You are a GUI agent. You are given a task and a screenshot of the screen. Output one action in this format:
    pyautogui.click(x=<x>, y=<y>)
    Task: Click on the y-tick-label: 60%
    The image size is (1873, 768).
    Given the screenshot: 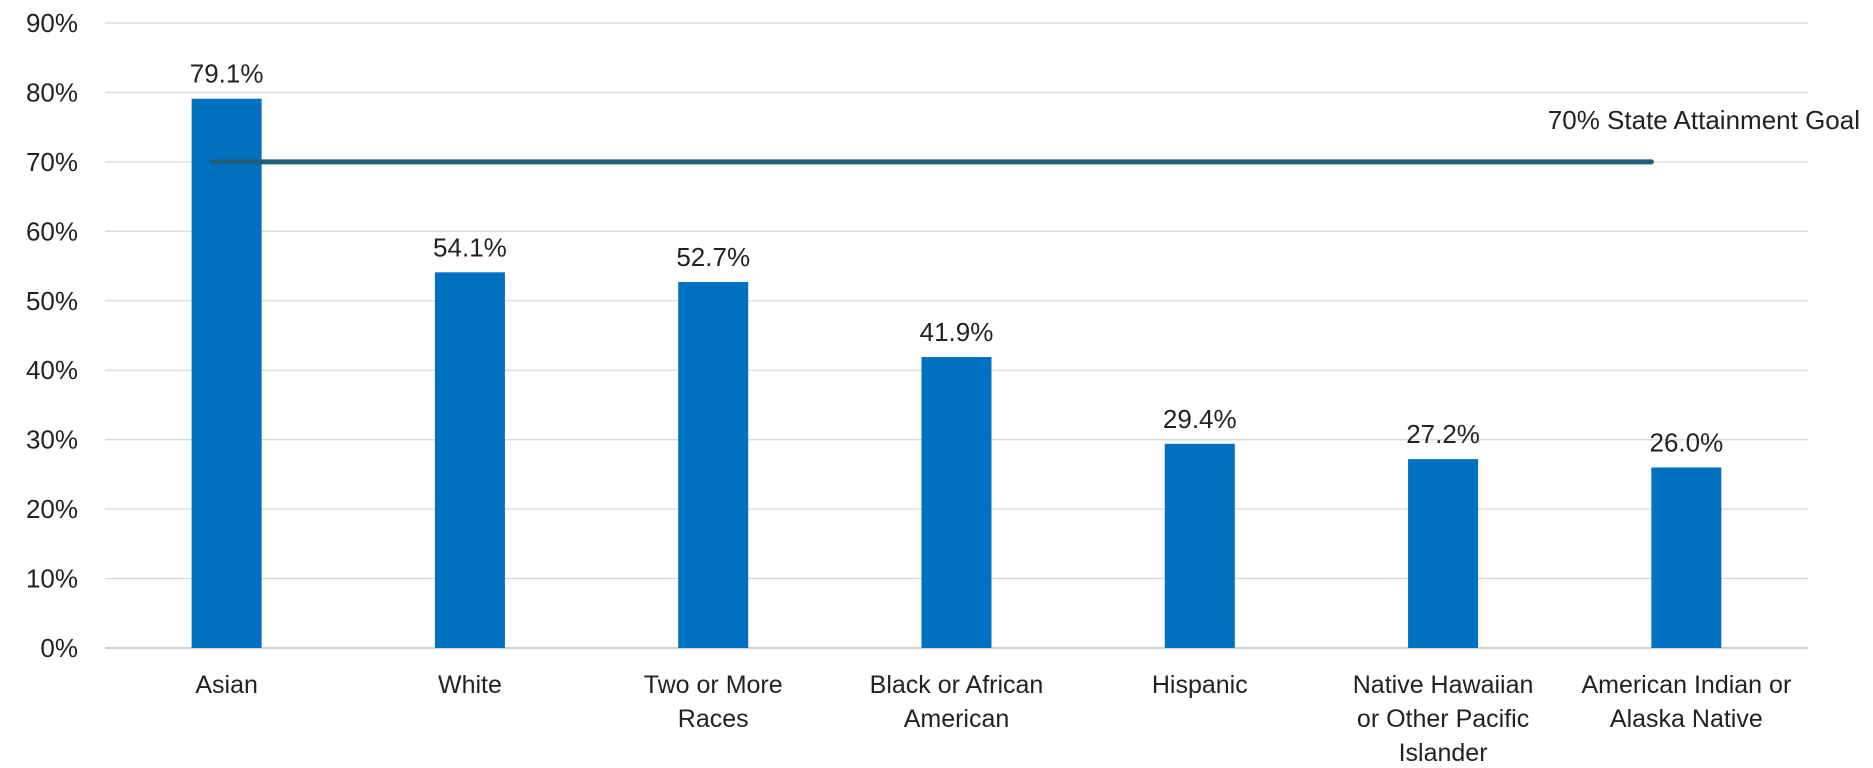 What is the action you would take?
    pyautogui.click(x=52, y=231)
    